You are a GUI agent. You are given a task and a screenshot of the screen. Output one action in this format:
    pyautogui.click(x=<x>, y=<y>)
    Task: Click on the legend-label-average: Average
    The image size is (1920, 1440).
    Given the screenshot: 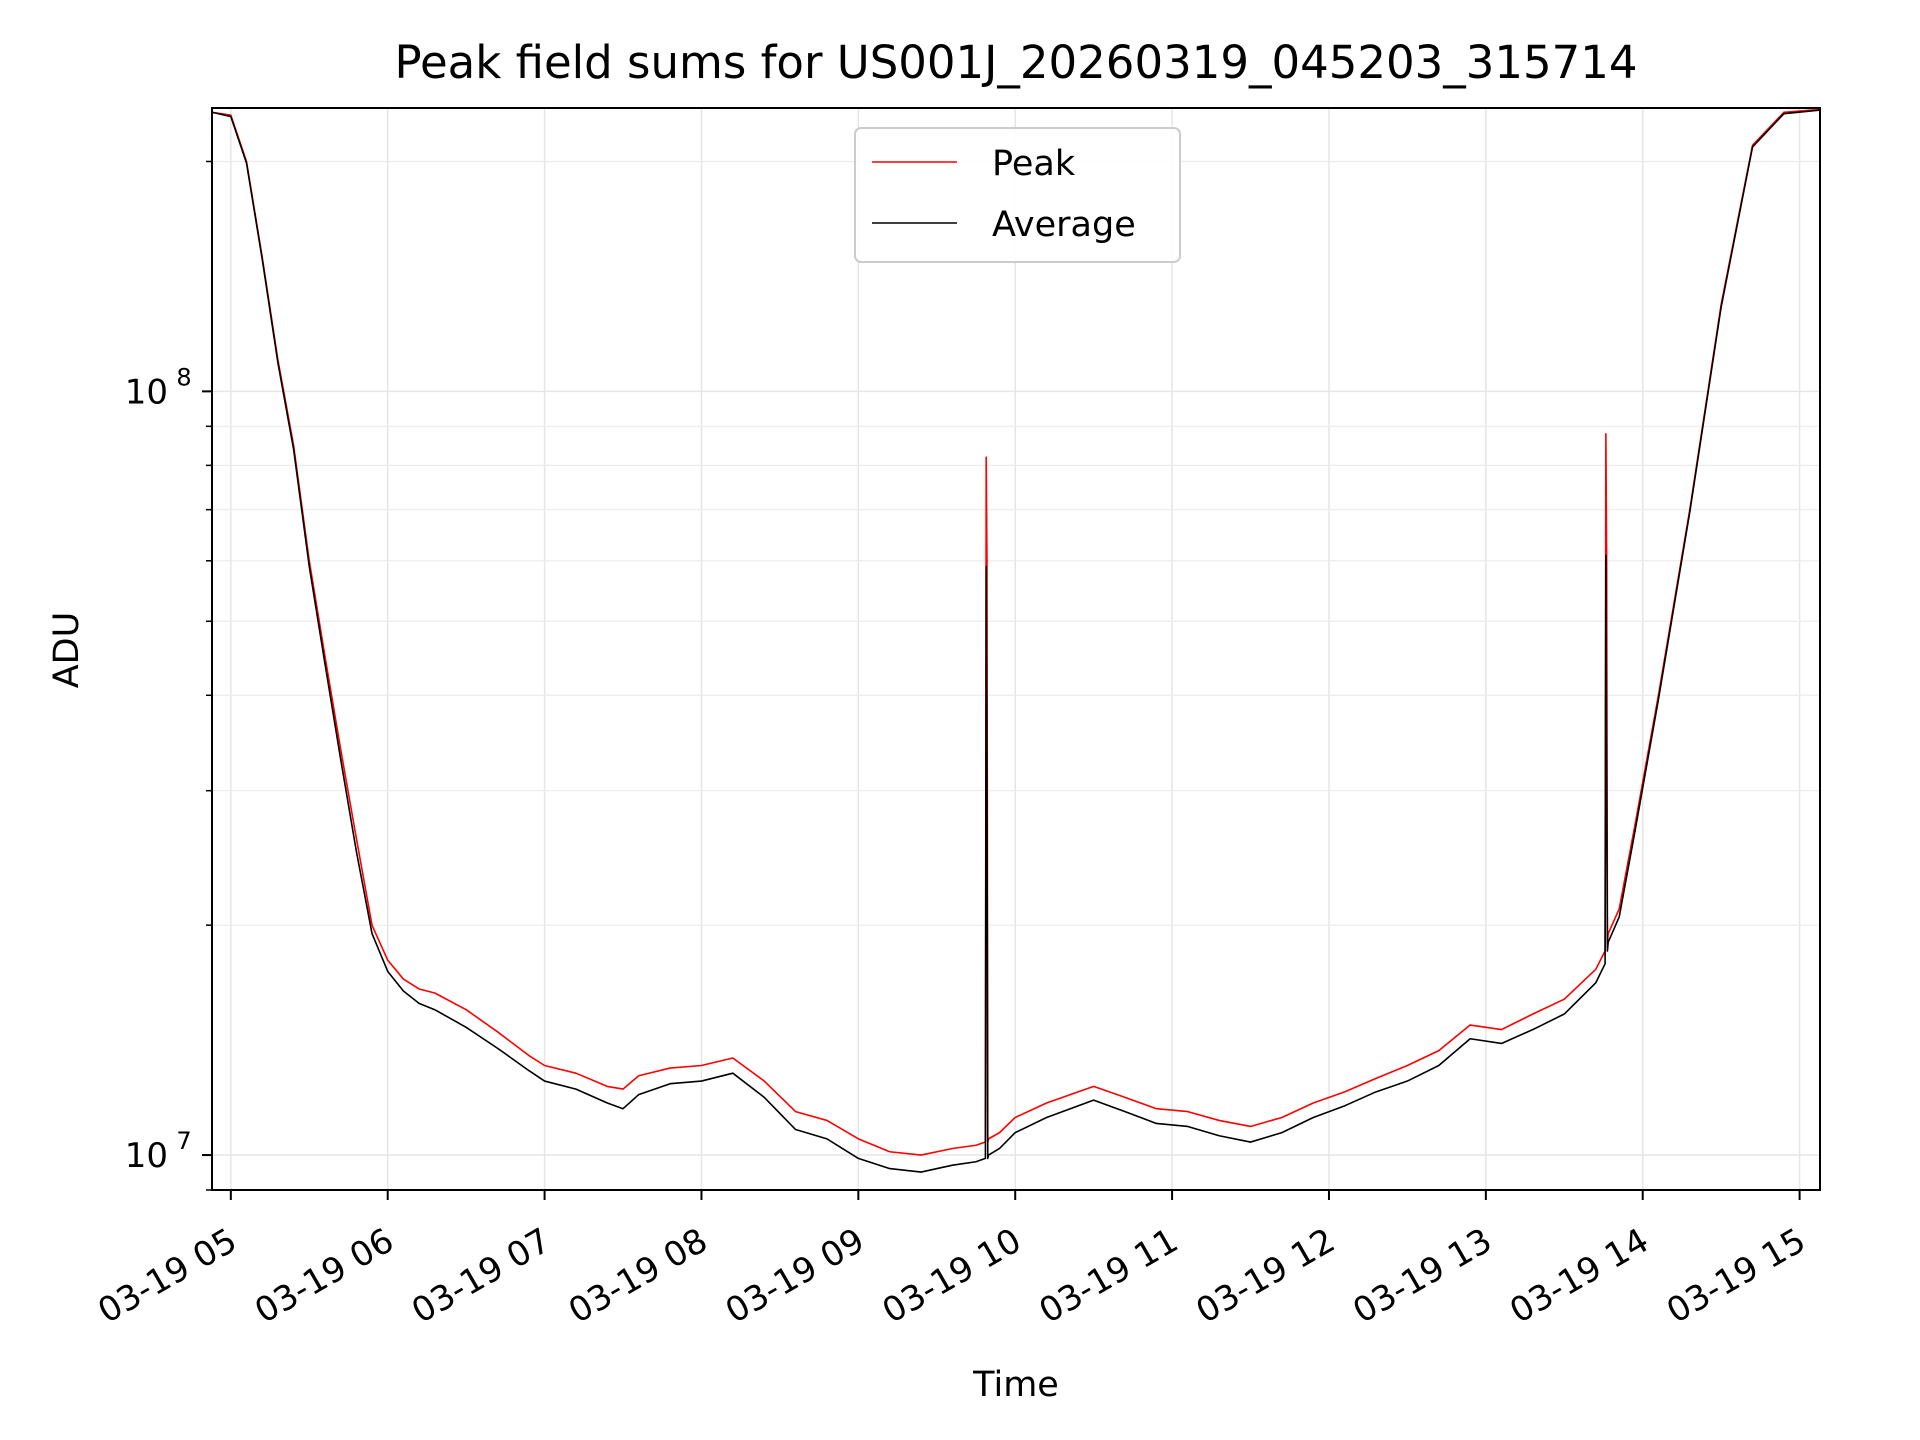 What is the action you would take?
    pyautogui.click(x=1064, y=225)
    